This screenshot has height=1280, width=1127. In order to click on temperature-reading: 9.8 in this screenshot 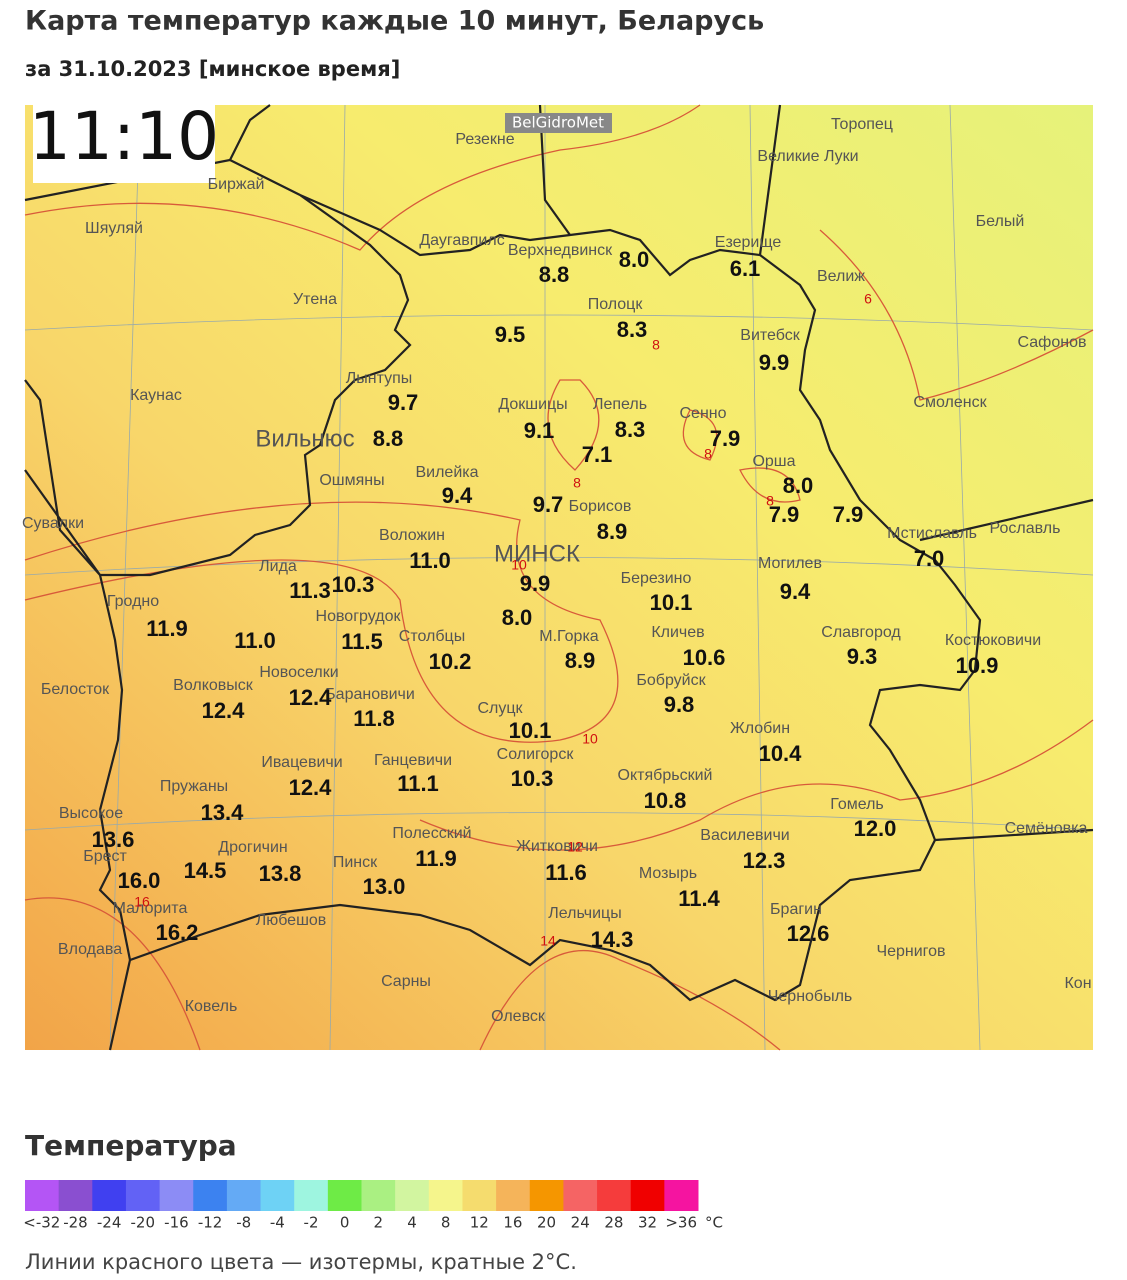, I will do `click(679, 704)`.